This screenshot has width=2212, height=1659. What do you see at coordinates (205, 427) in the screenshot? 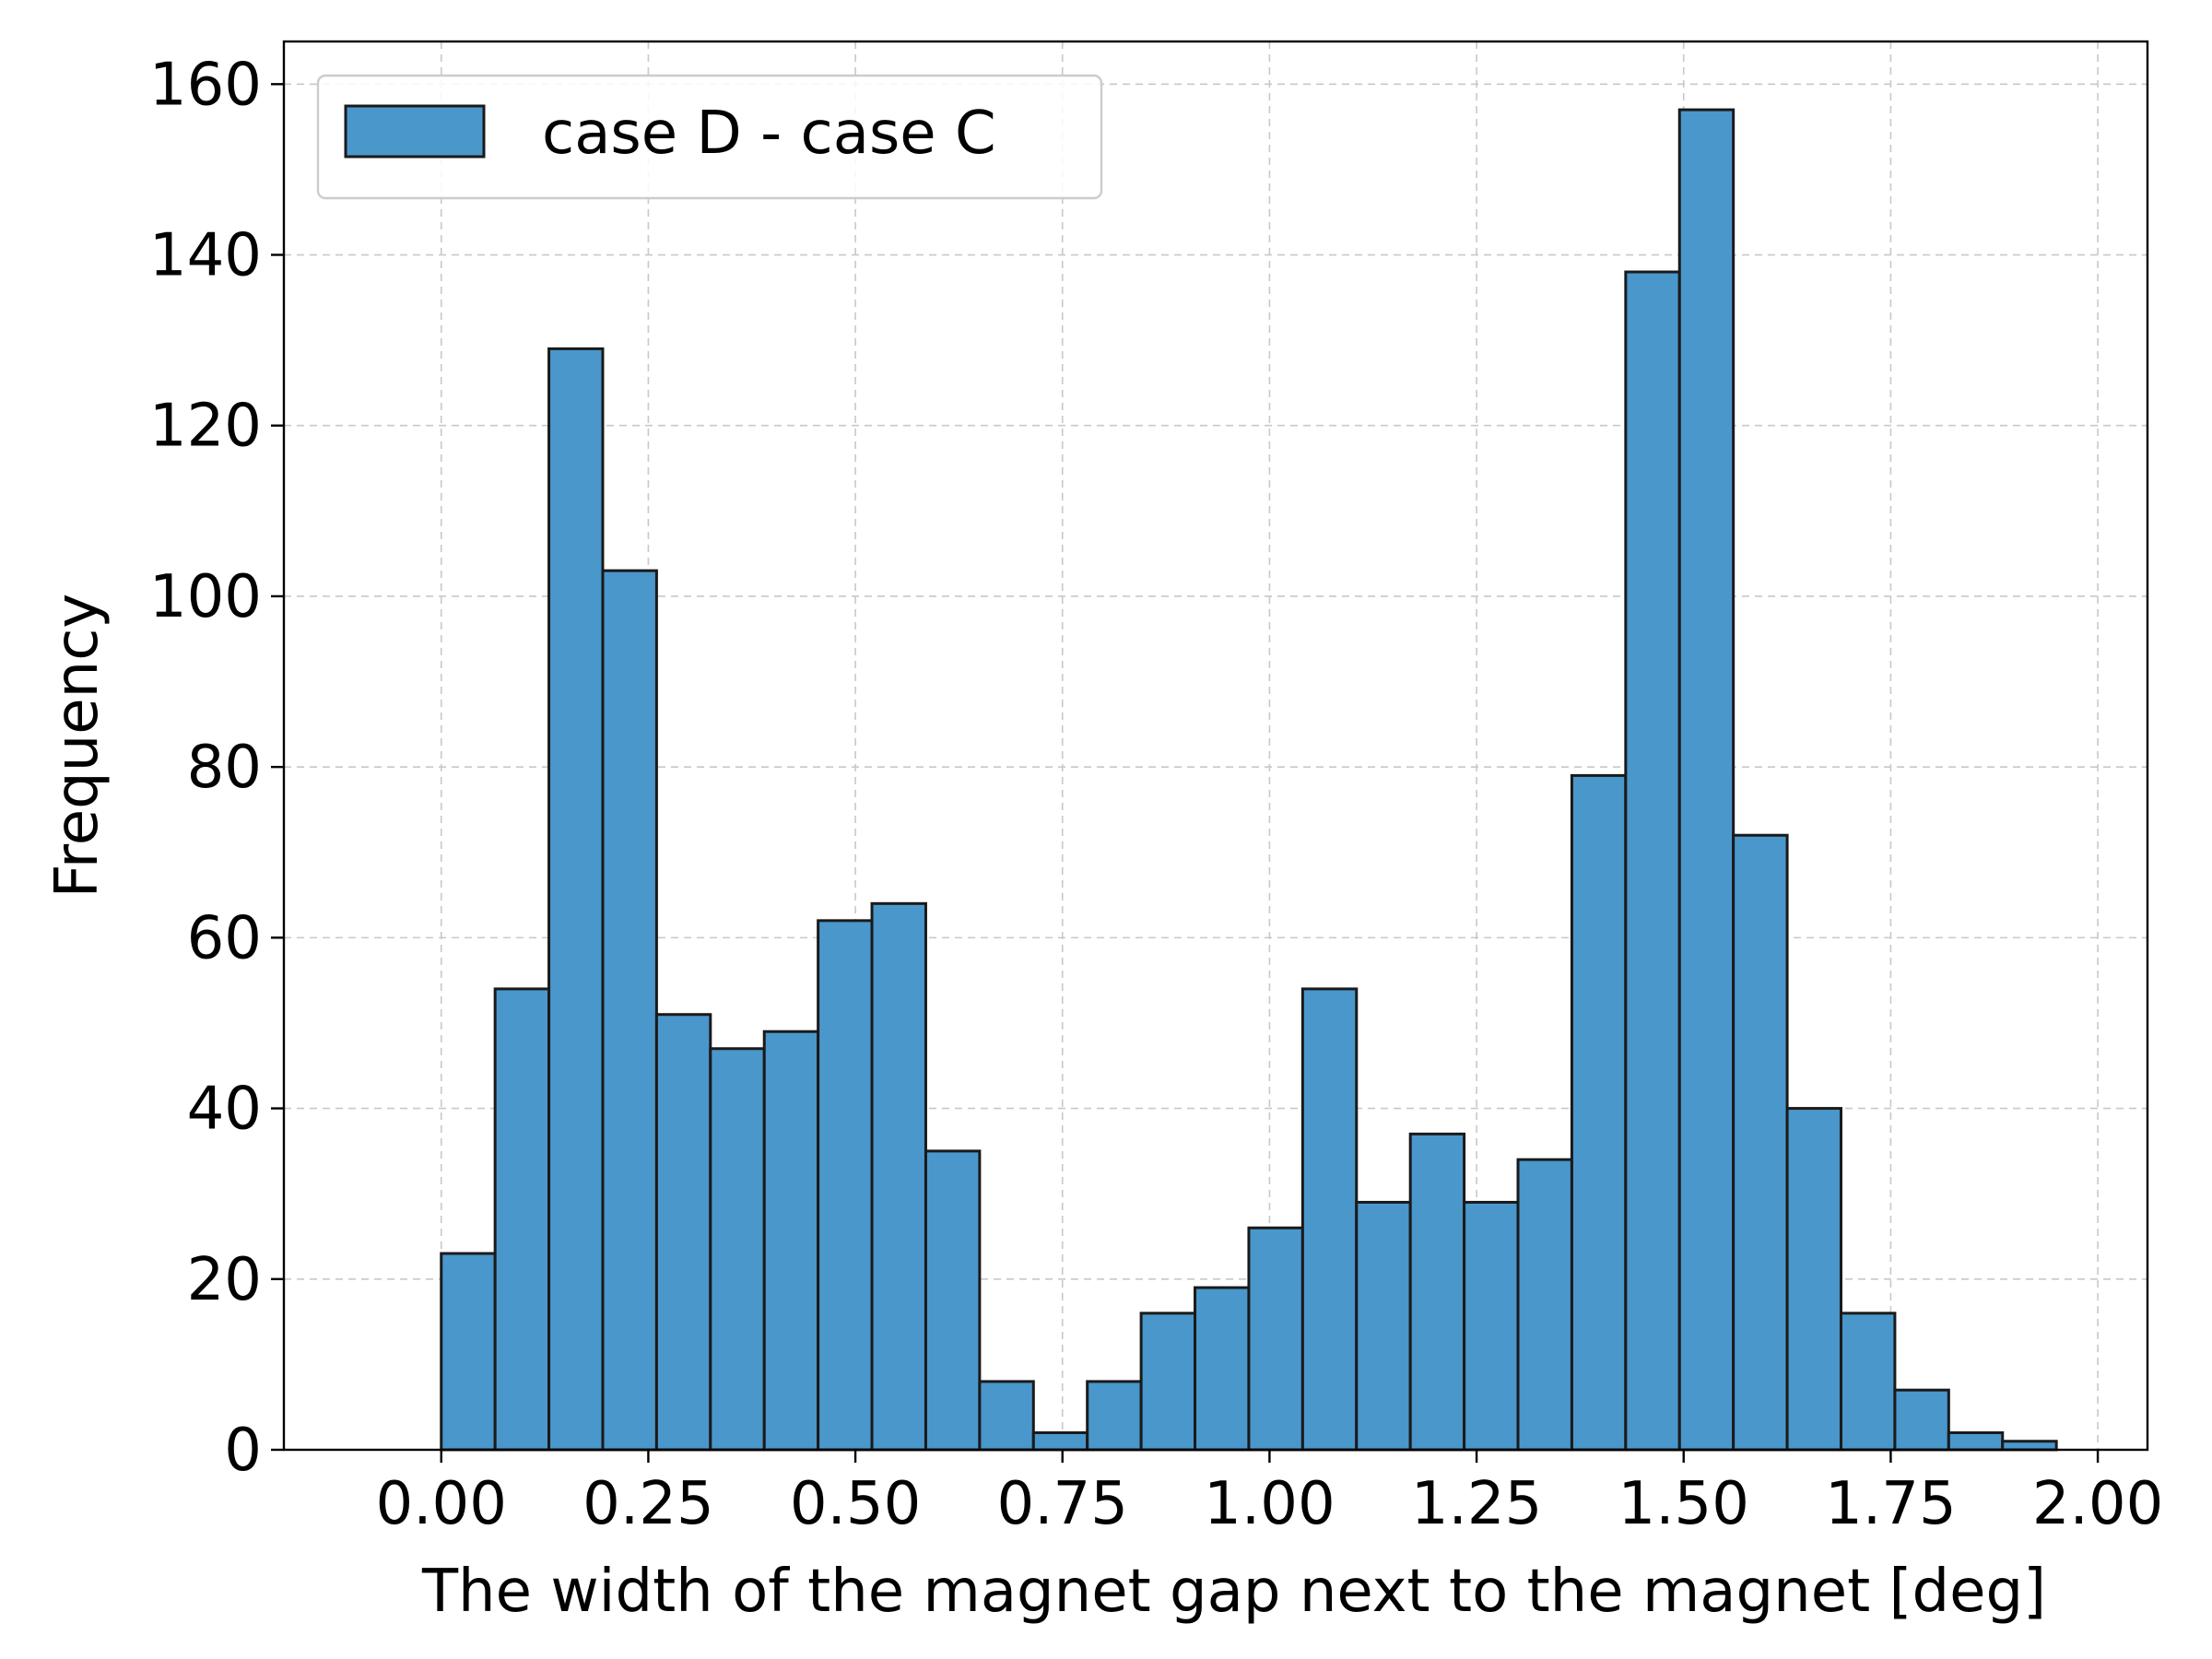
I see `y-tick-label: 120` at bounding box center [205, 427].